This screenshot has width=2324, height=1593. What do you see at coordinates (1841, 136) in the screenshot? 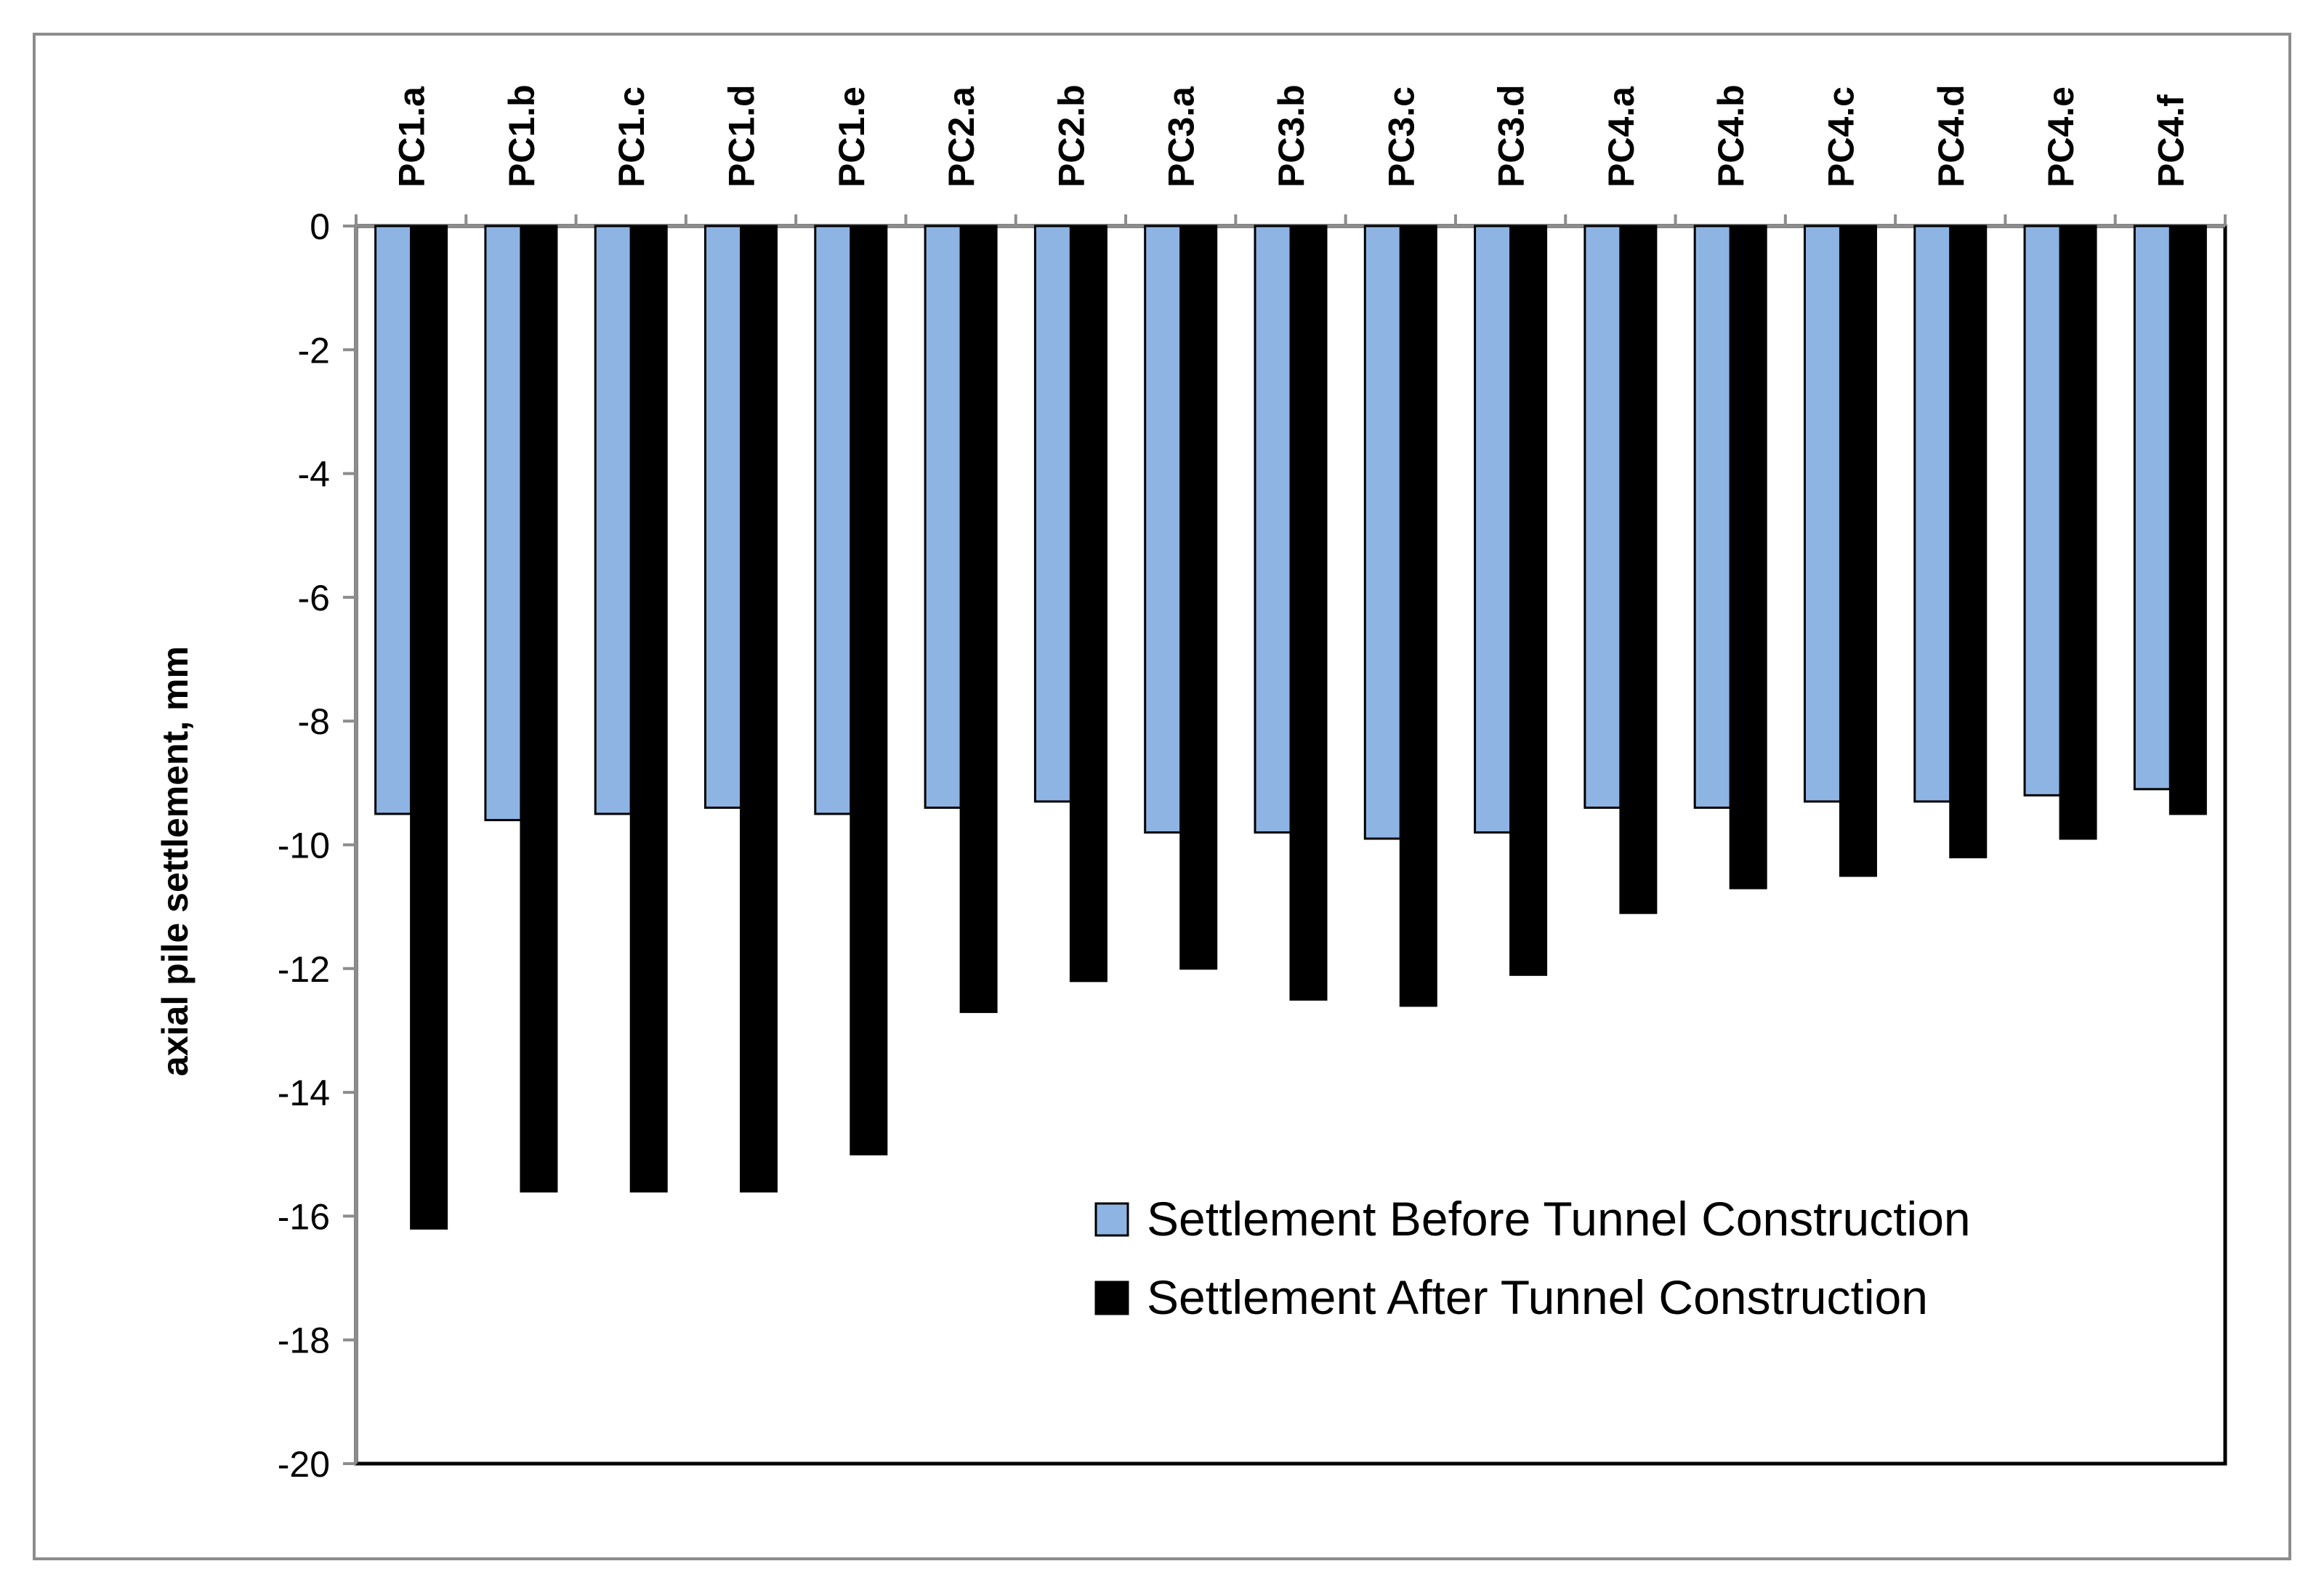
I see `x-category-label: PC4.c` at bounding box center [1841, 136].